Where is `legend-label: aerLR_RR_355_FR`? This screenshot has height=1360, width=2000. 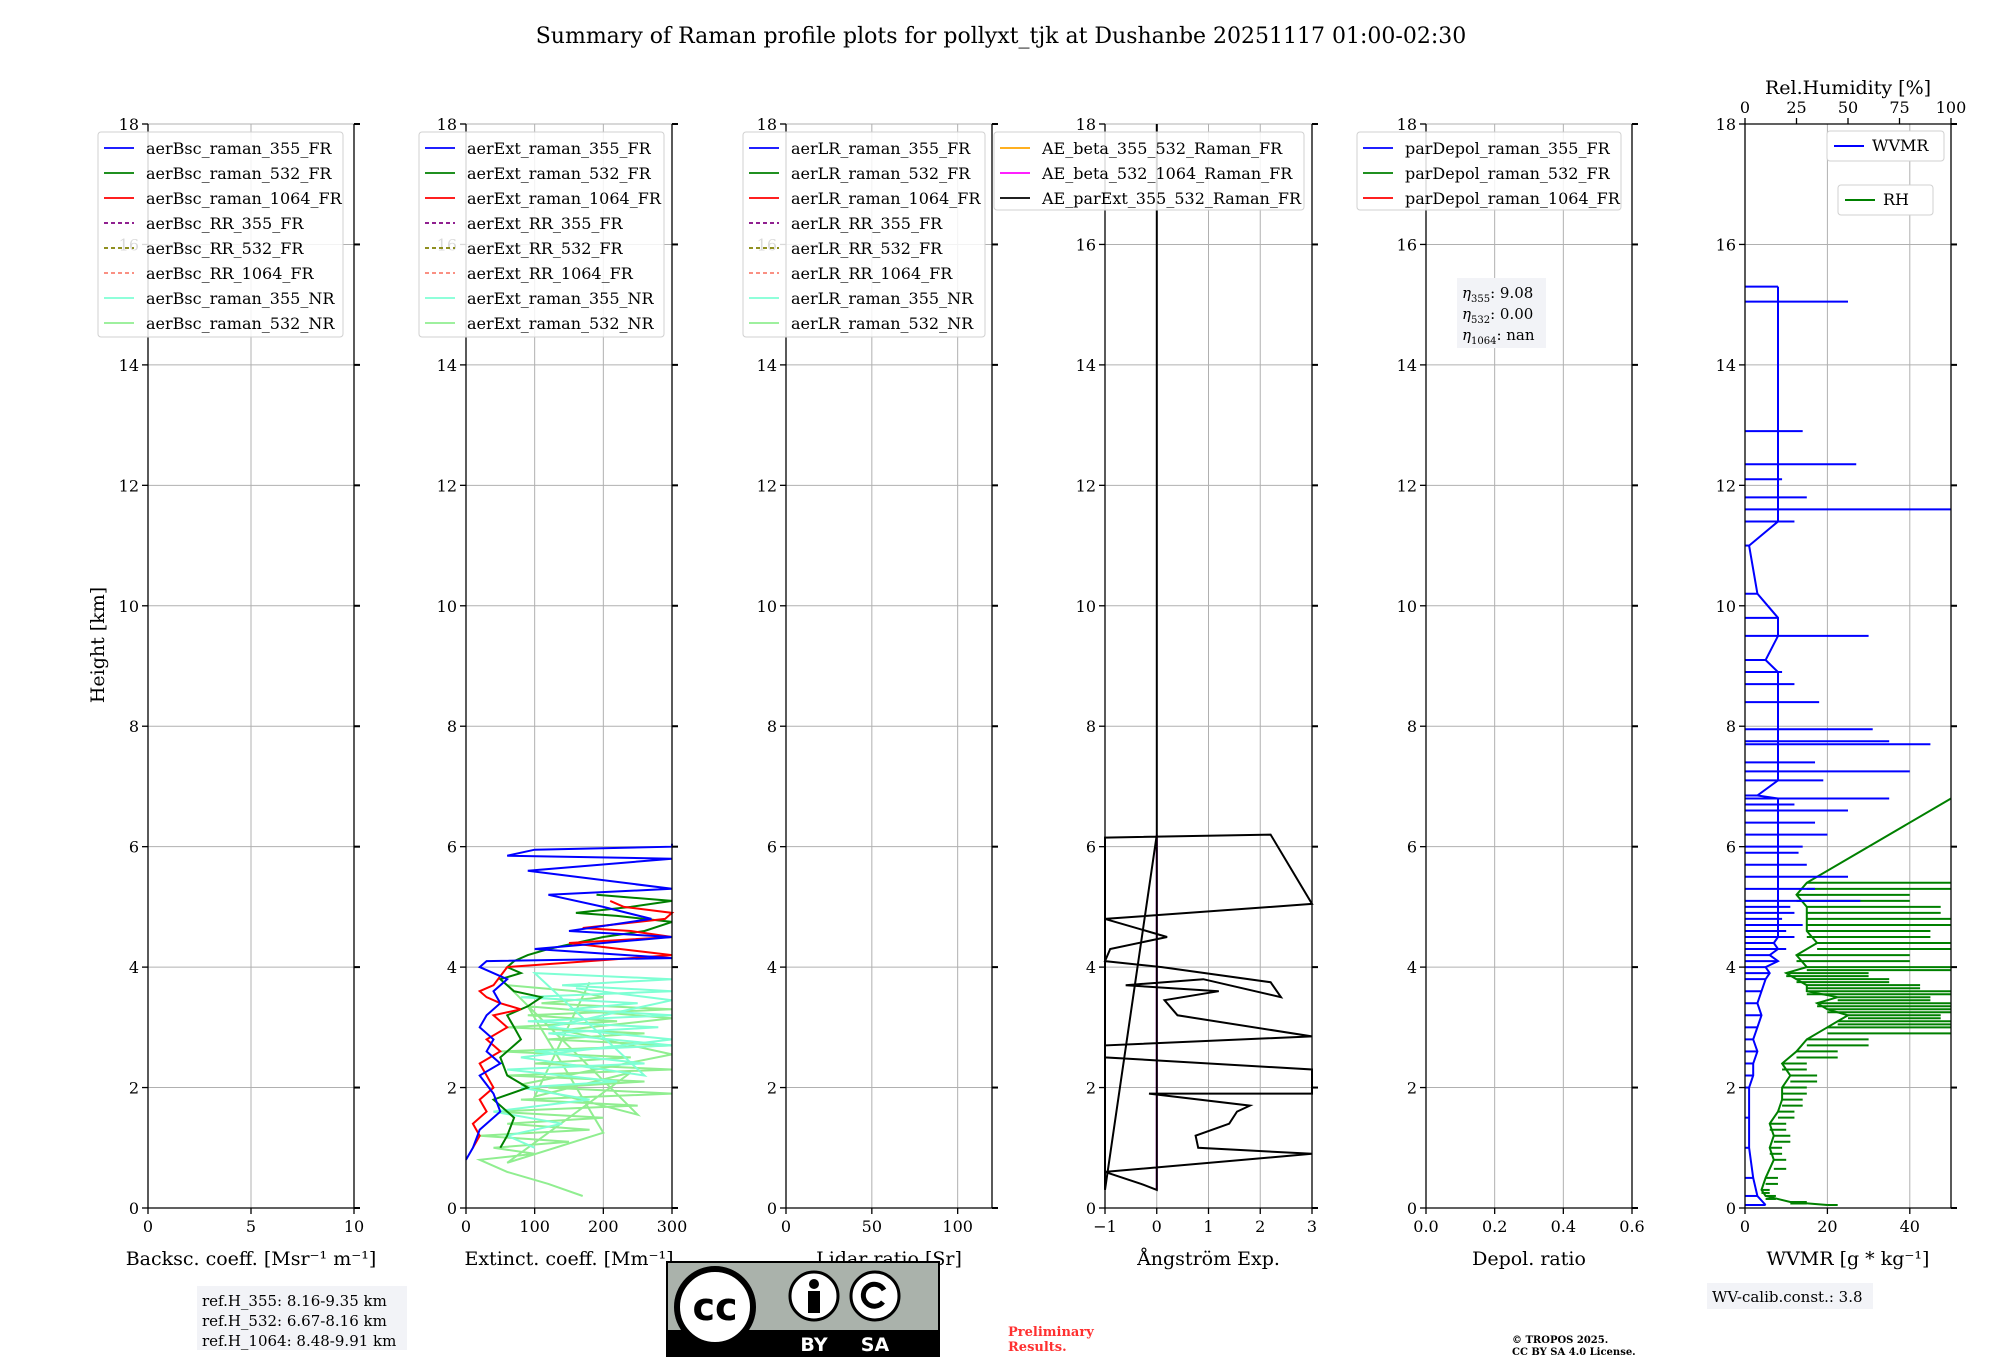
legend-label: aerLR_RR_355_FR is located at coordinates (867, 223).